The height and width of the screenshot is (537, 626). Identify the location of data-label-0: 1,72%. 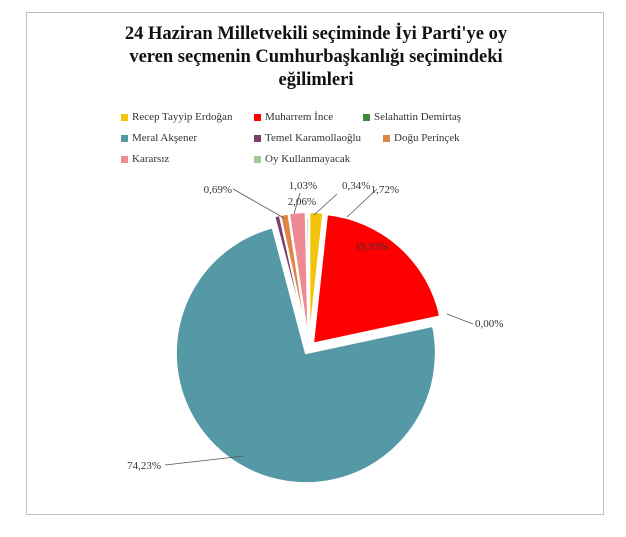
(385, 190).